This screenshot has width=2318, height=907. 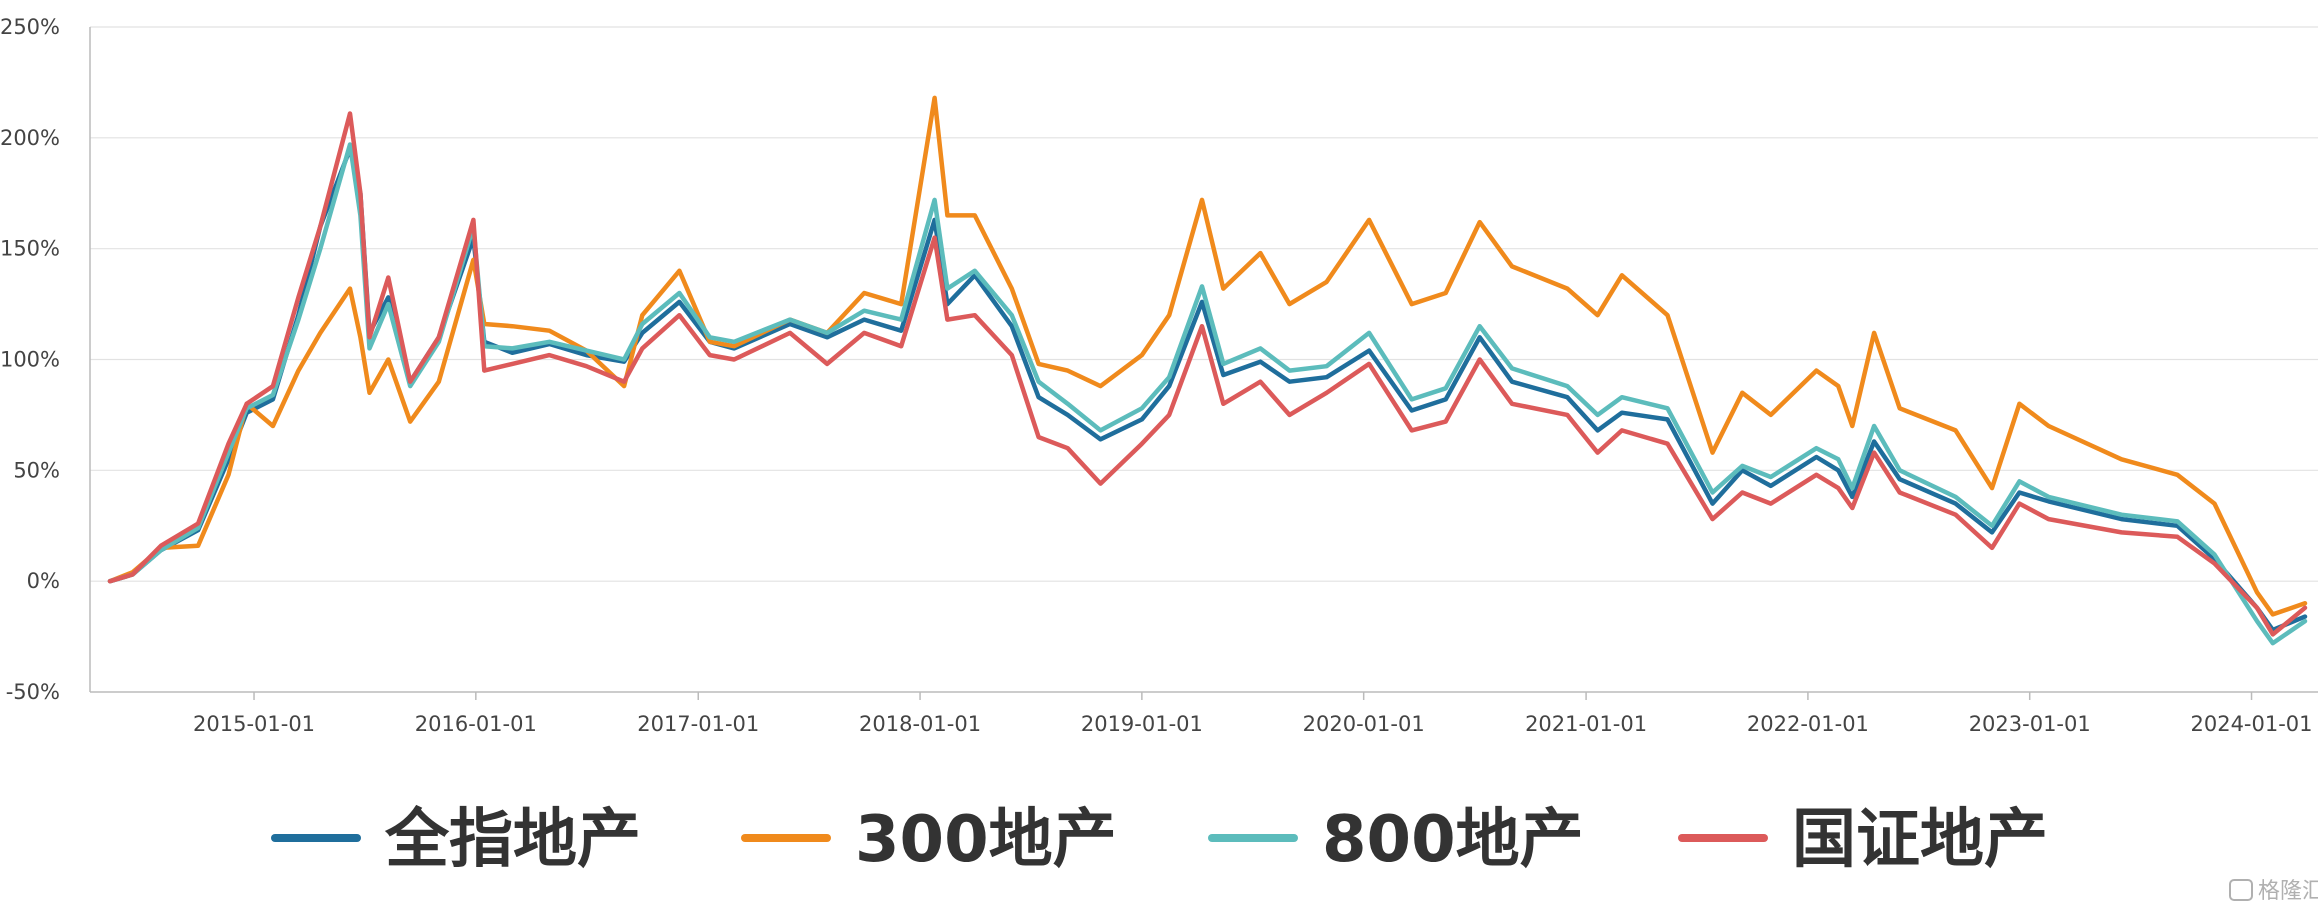 What do you see at coordinates (1586, 724) in the screenshot?
I see `x-tick-label: 2021-01-01` at bounding box center [1586, 724].